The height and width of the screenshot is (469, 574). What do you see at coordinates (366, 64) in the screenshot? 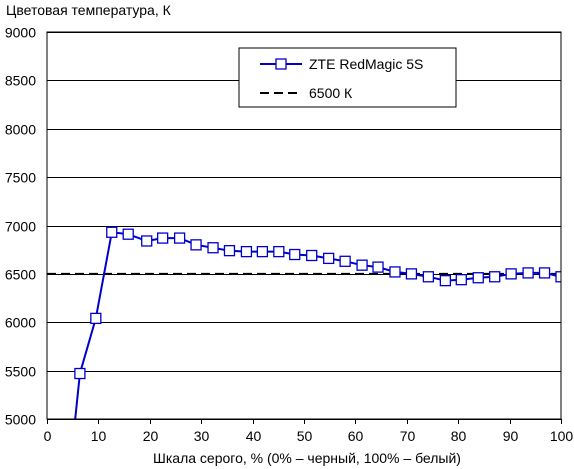
I see `legend-label-series: ZTE RedMagic 5S` at bounding box center [366, 64].